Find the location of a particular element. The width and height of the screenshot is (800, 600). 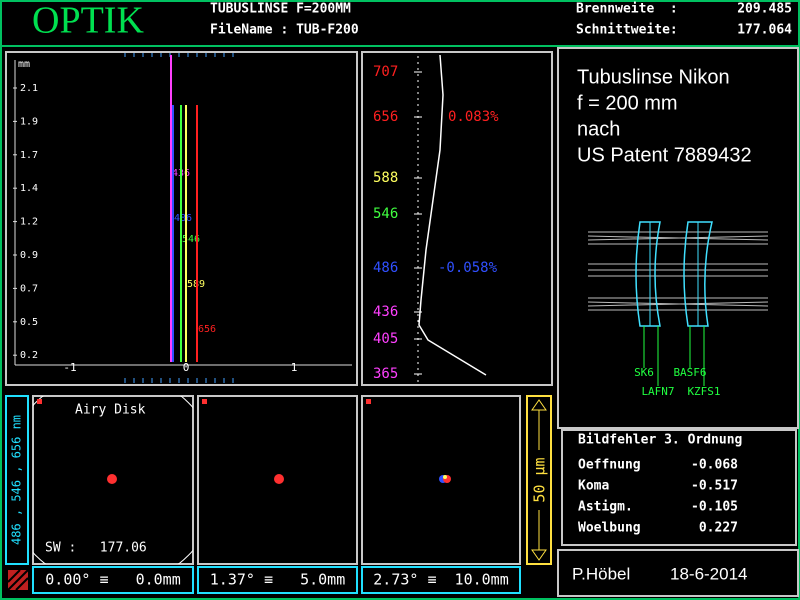

spectrum-panel is located at coordinates (457, 218).